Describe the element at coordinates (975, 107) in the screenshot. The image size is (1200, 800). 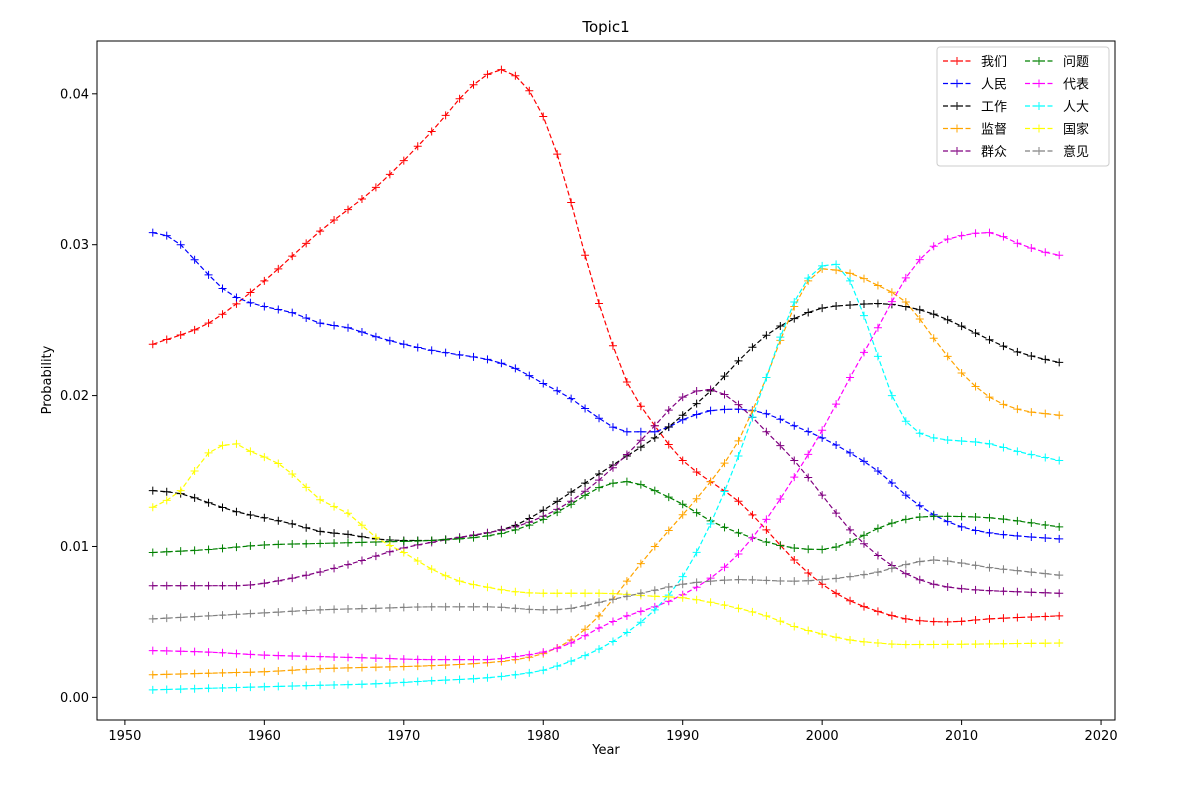
I see `legend-entry: 工作` at that location.